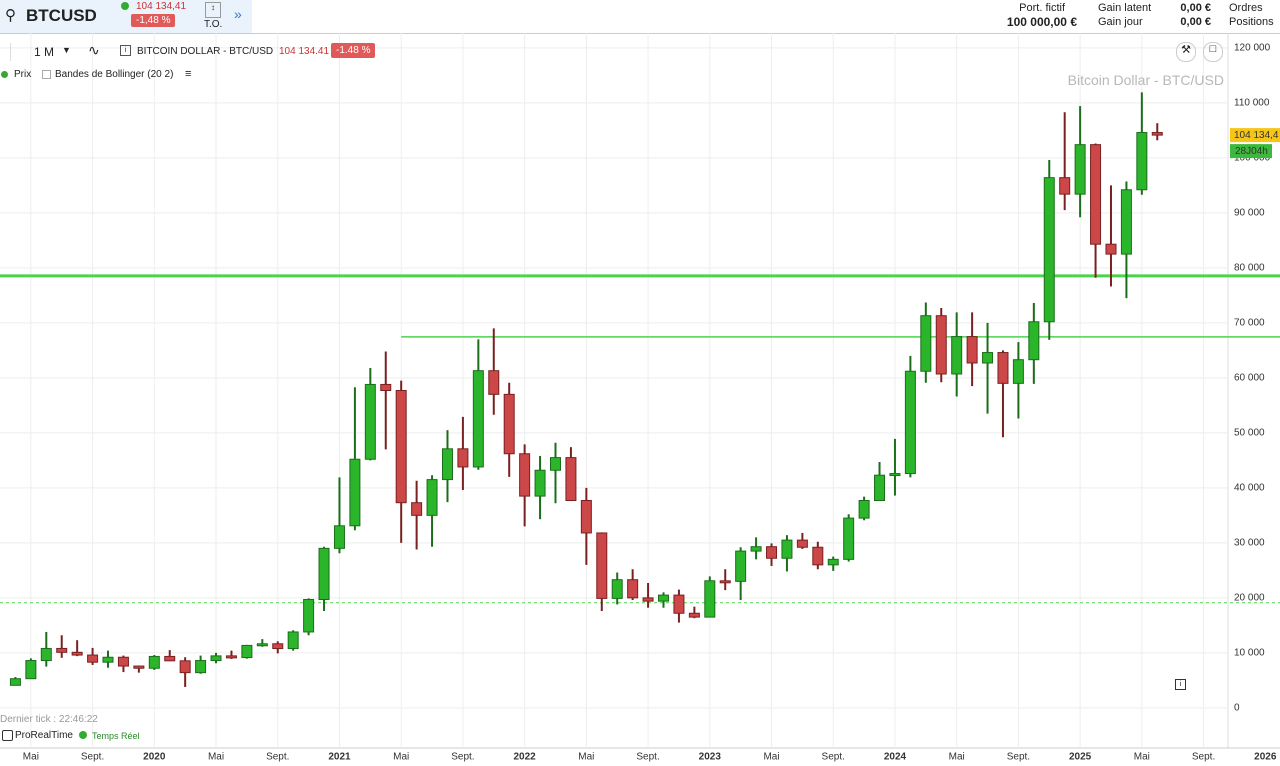  Describe the element at coordinates (1246, 8) in the screenshot. I see `ordres: Ordres` at that location.